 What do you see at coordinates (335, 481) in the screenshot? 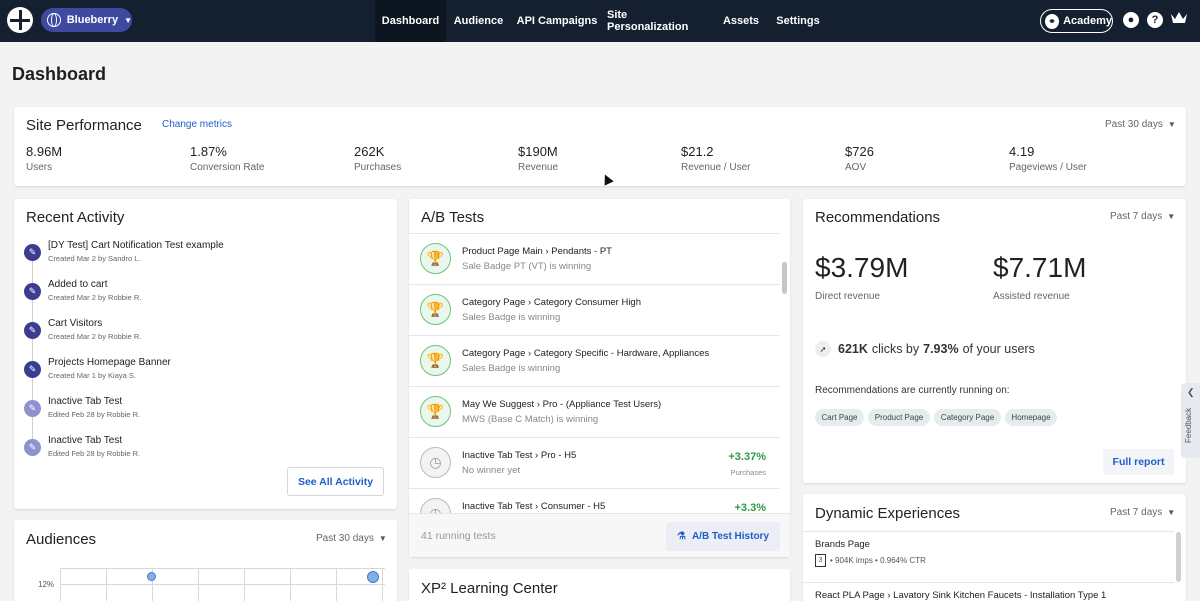
I see `see-all-activity-button: See All Activity` at bounding box center [335, 481].